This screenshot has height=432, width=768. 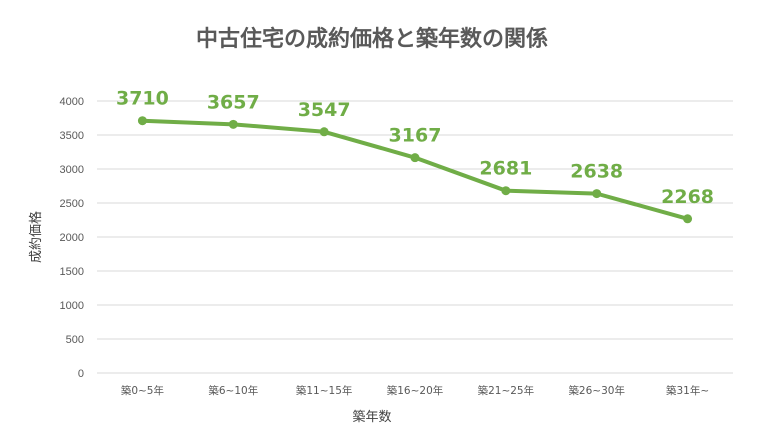 I want to click on y-axis-label: 成約価格, so click(x=36, y=237).